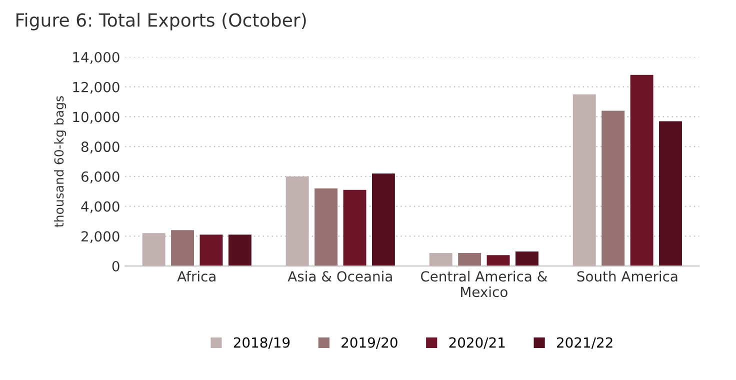 The height and width of the screenshot is (380, 736). I want to click on y-axis-title: thousand 60-kg bags, so click(60, 162).